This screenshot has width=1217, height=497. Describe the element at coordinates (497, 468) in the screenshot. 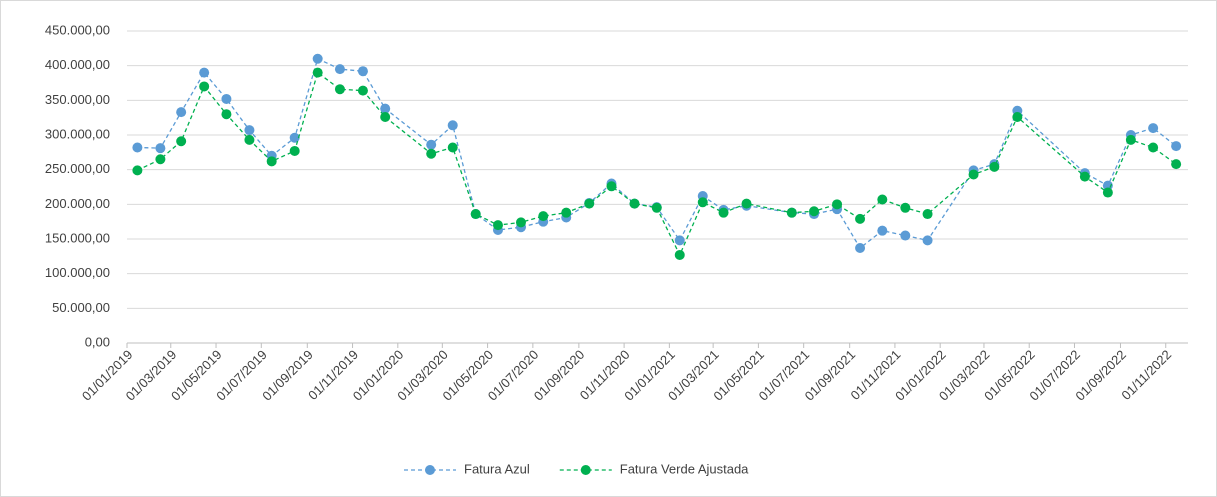

I see `legend-label: Fatura Azul` at that location.